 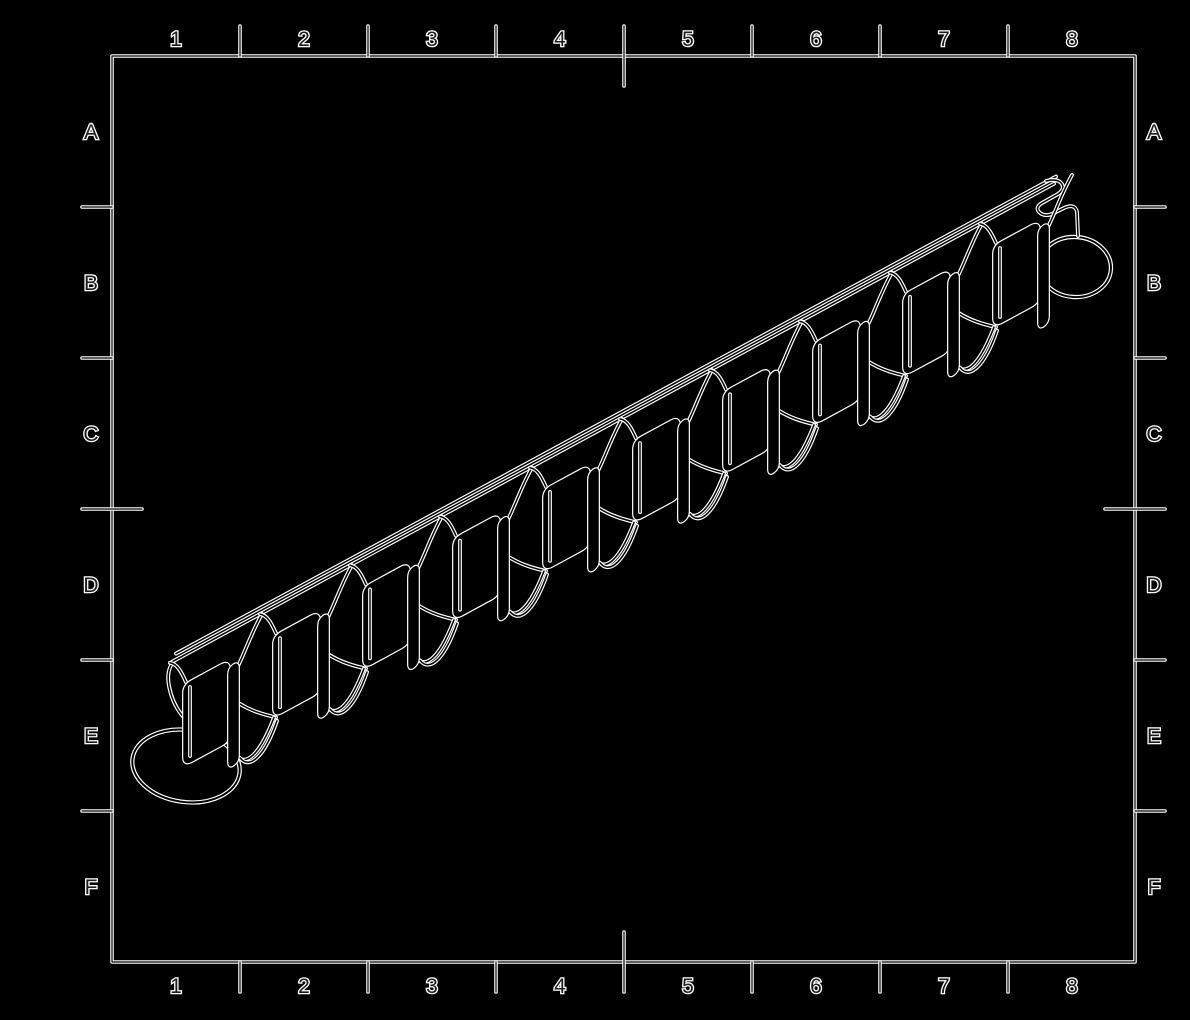 I want to click on grid-col-label-top-4: 4, so click(x=560, y=39).